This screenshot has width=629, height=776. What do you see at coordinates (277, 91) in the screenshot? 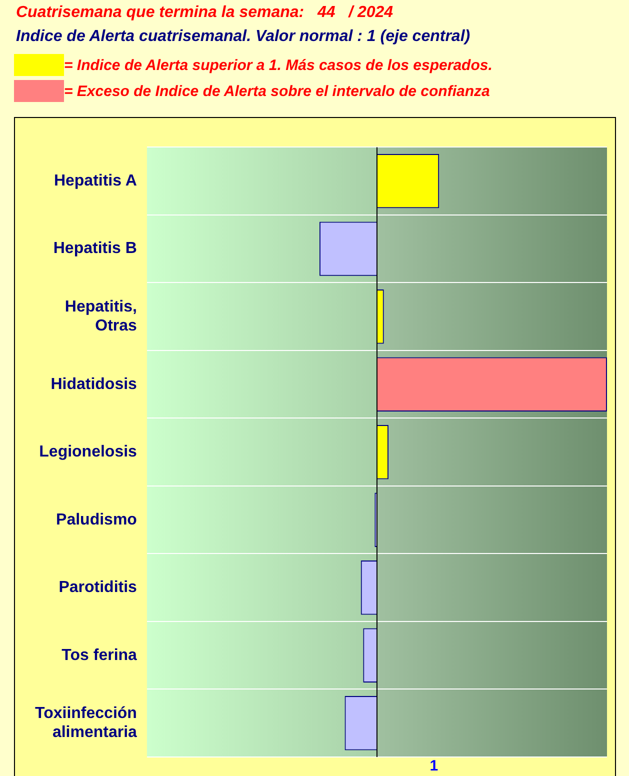
I see `legend-label: = Exceso de Indice de Alerta sobre el intervalo de confianza` at bounding box center [277, 91].